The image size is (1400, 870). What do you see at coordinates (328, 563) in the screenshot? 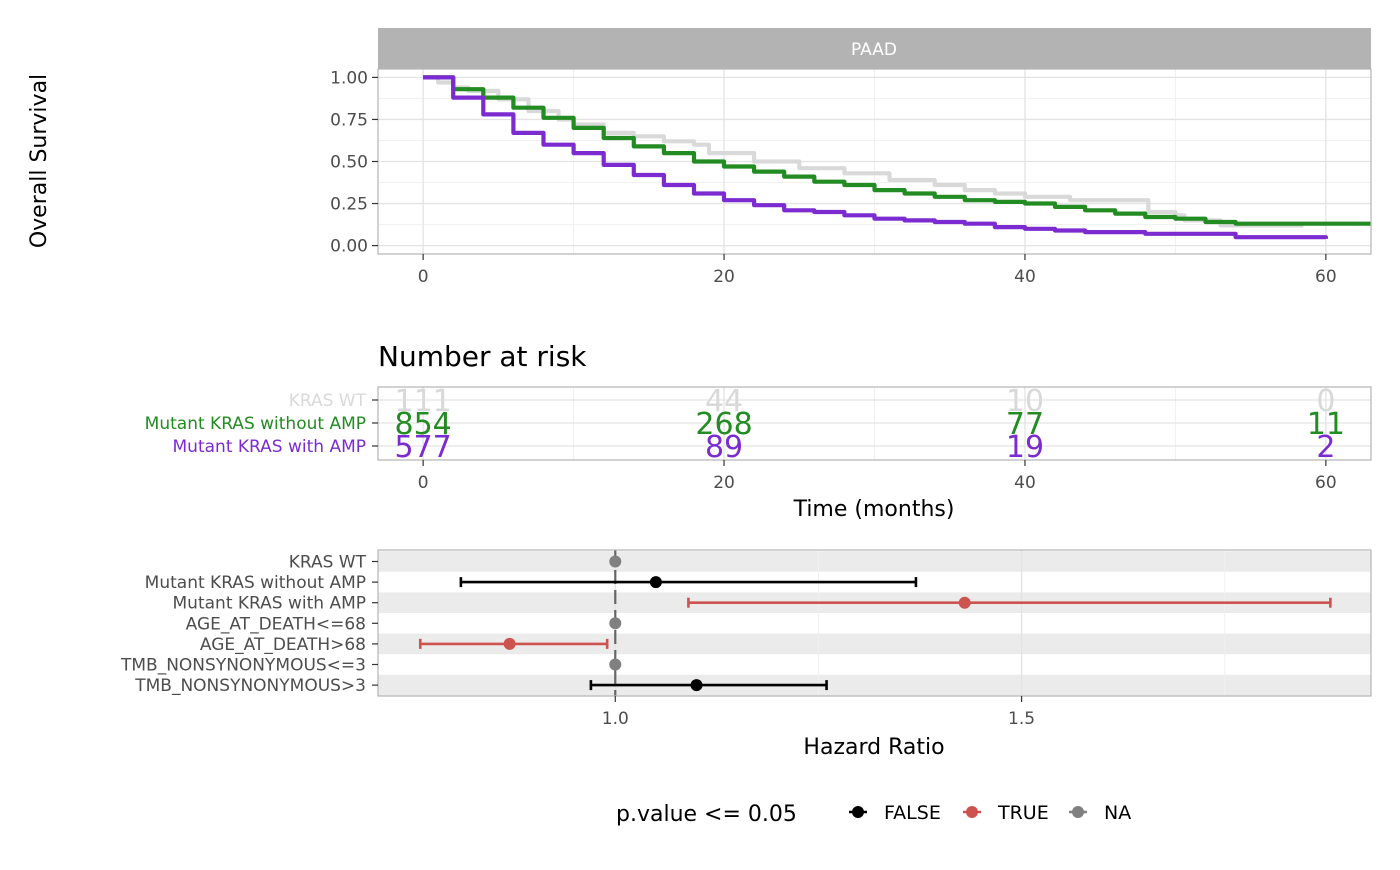
I see `forest-row-label: KRAS WT` at bounding box center [328, 563].